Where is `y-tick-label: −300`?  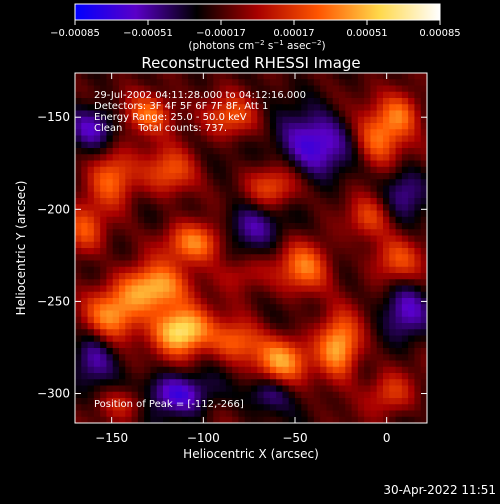 y-tick-label: −300 is located at coordinates (53, 394).